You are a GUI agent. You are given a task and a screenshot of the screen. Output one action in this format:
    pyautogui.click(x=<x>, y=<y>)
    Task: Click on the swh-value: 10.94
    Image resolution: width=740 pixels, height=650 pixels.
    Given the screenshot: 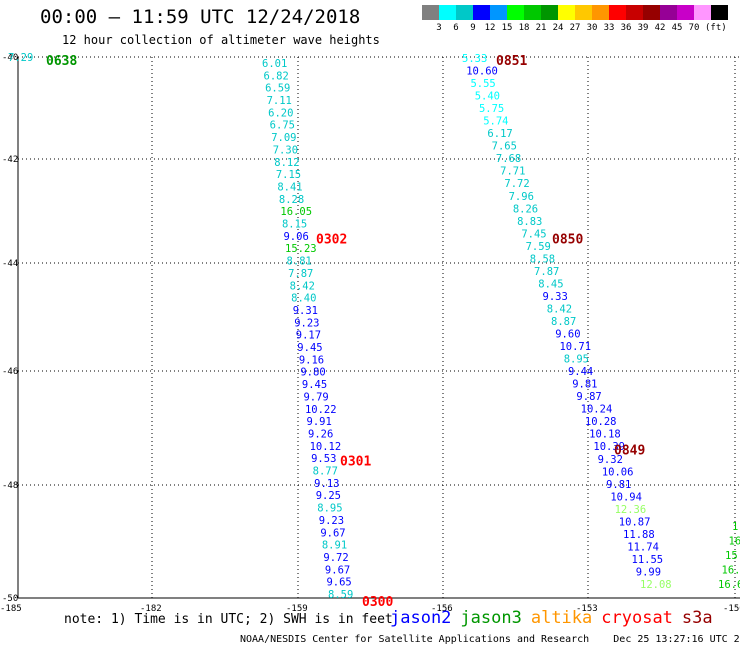 What is the action you would take?
    pyautogui.click(x=626, y=497)
    